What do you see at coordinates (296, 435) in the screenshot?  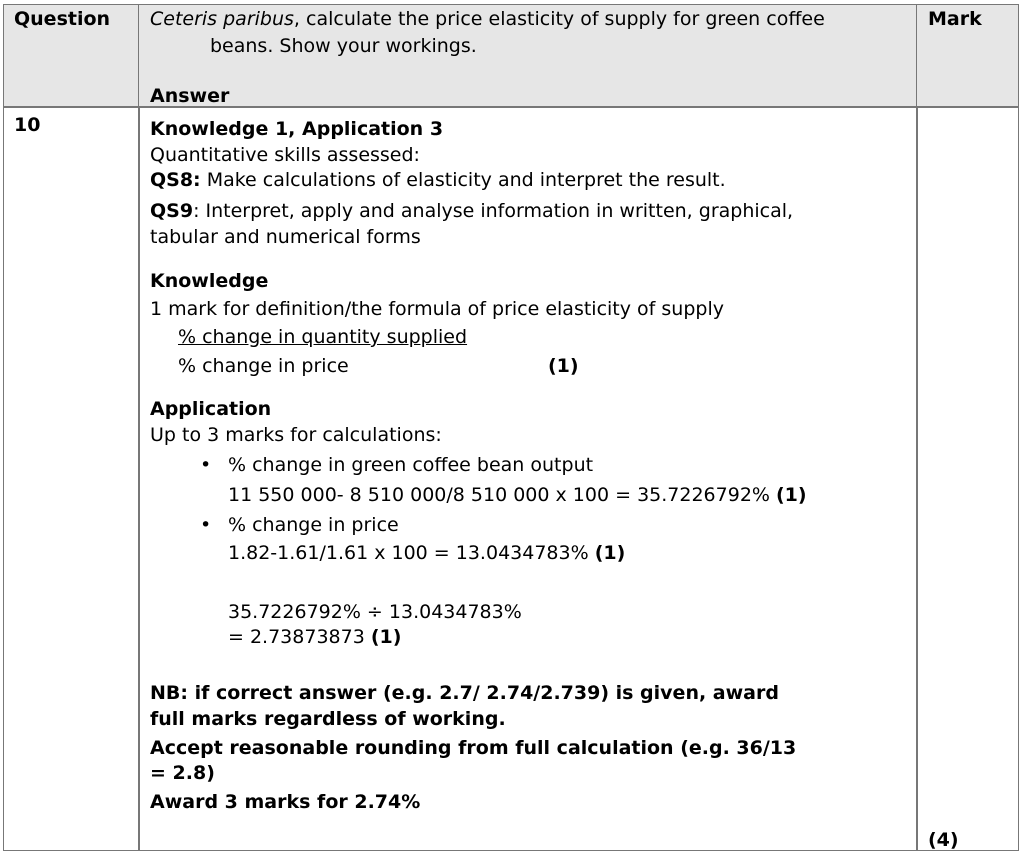 I see `application-text: Up to 3 marks for calculations:` at bounding box center [296, 435].